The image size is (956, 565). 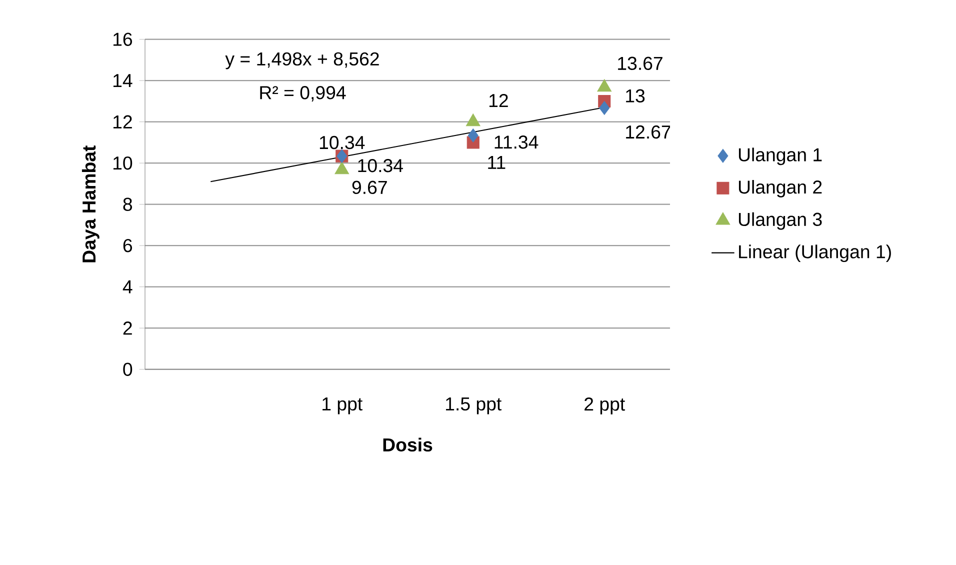 I want to click on y-tick-label: 12, so click(x=122, y=121).